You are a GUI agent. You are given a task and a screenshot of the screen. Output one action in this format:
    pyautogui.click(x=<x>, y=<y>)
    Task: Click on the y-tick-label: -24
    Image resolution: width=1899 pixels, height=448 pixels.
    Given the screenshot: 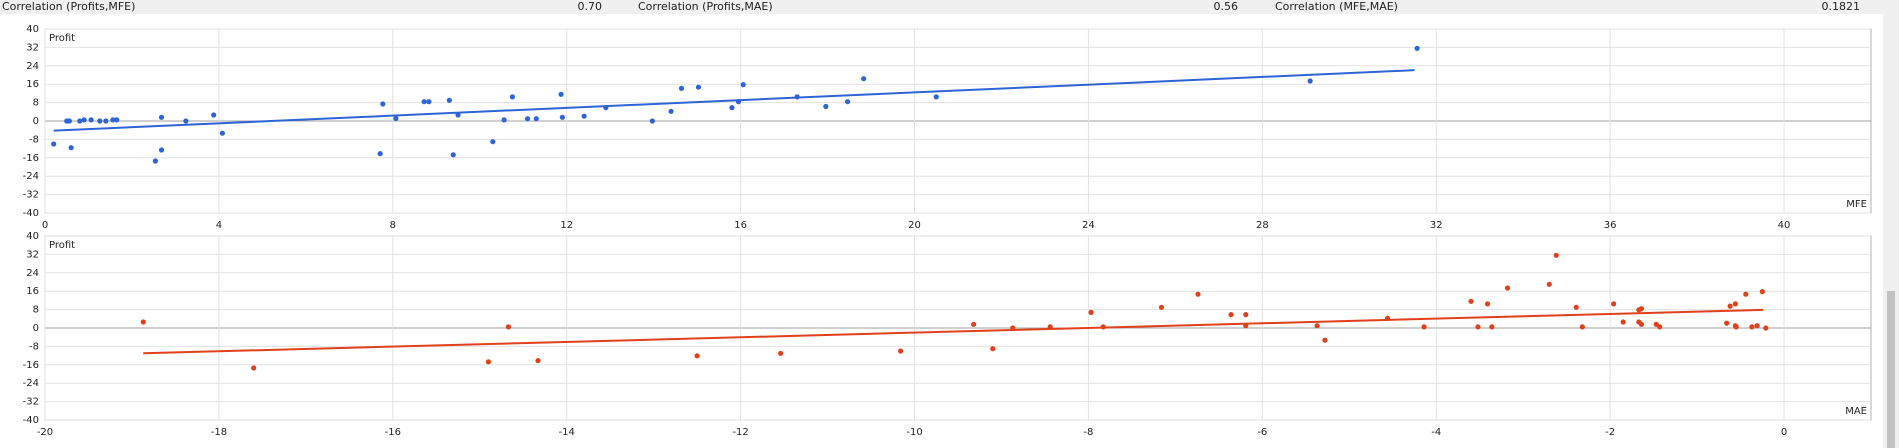 What is the action you would take?
    pyautogui.click(x=31, y=383)
    